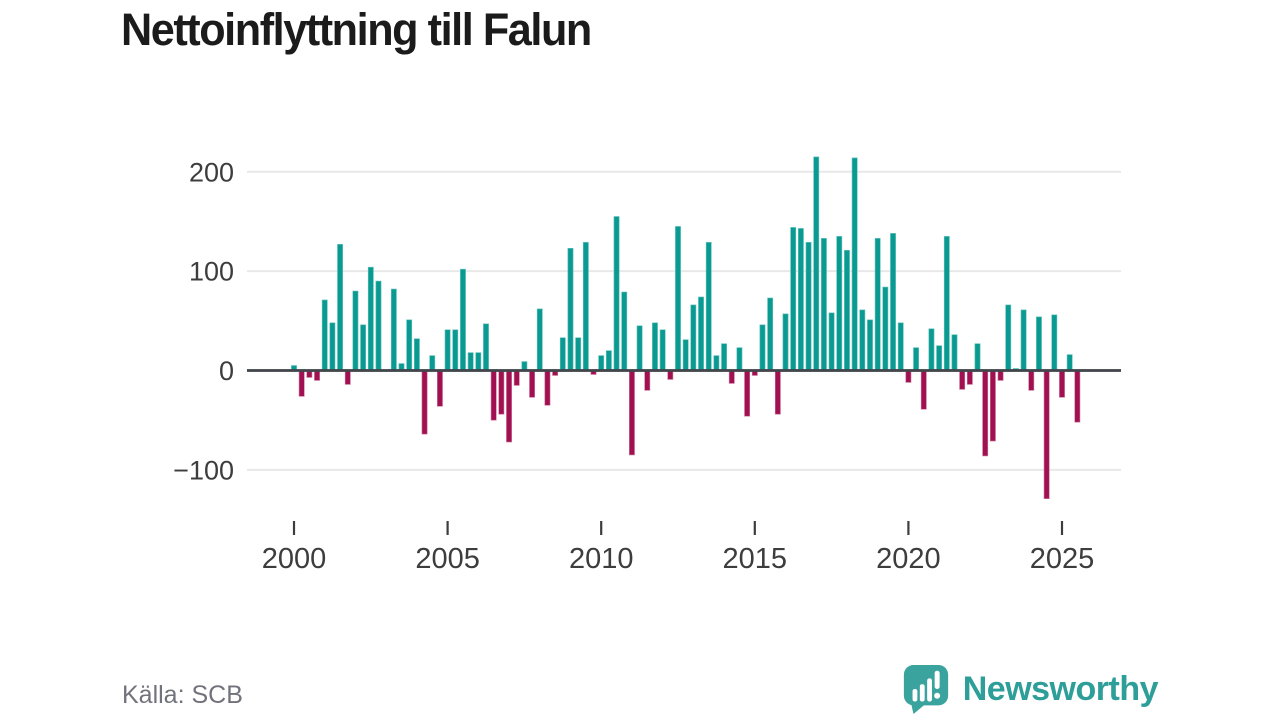  I want to click on zero-axis-line, so click(684, 370).